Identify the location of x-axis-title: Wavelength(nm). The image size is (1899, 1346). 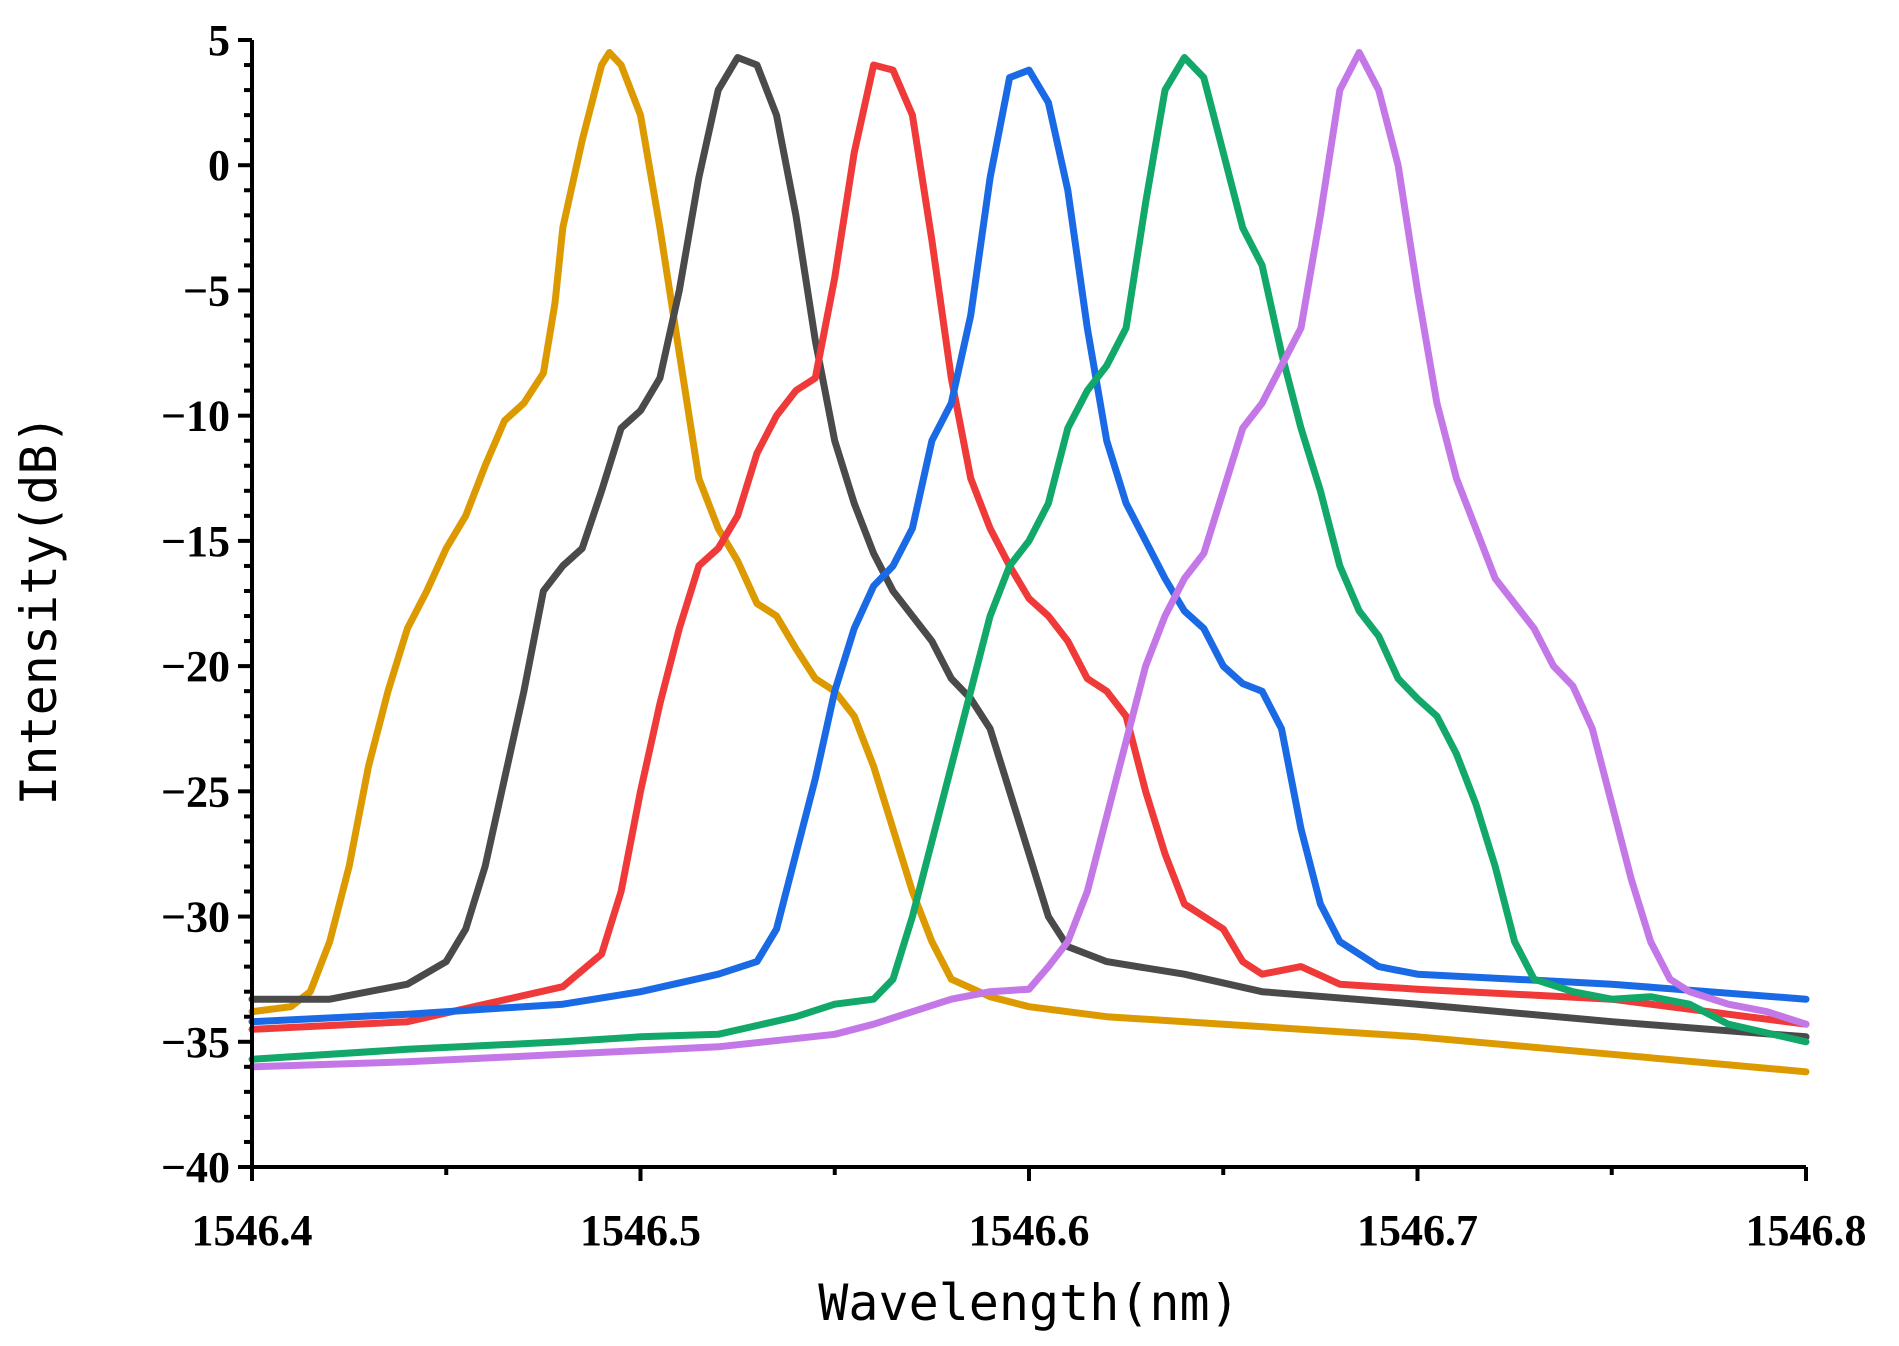
(1028, 1303).